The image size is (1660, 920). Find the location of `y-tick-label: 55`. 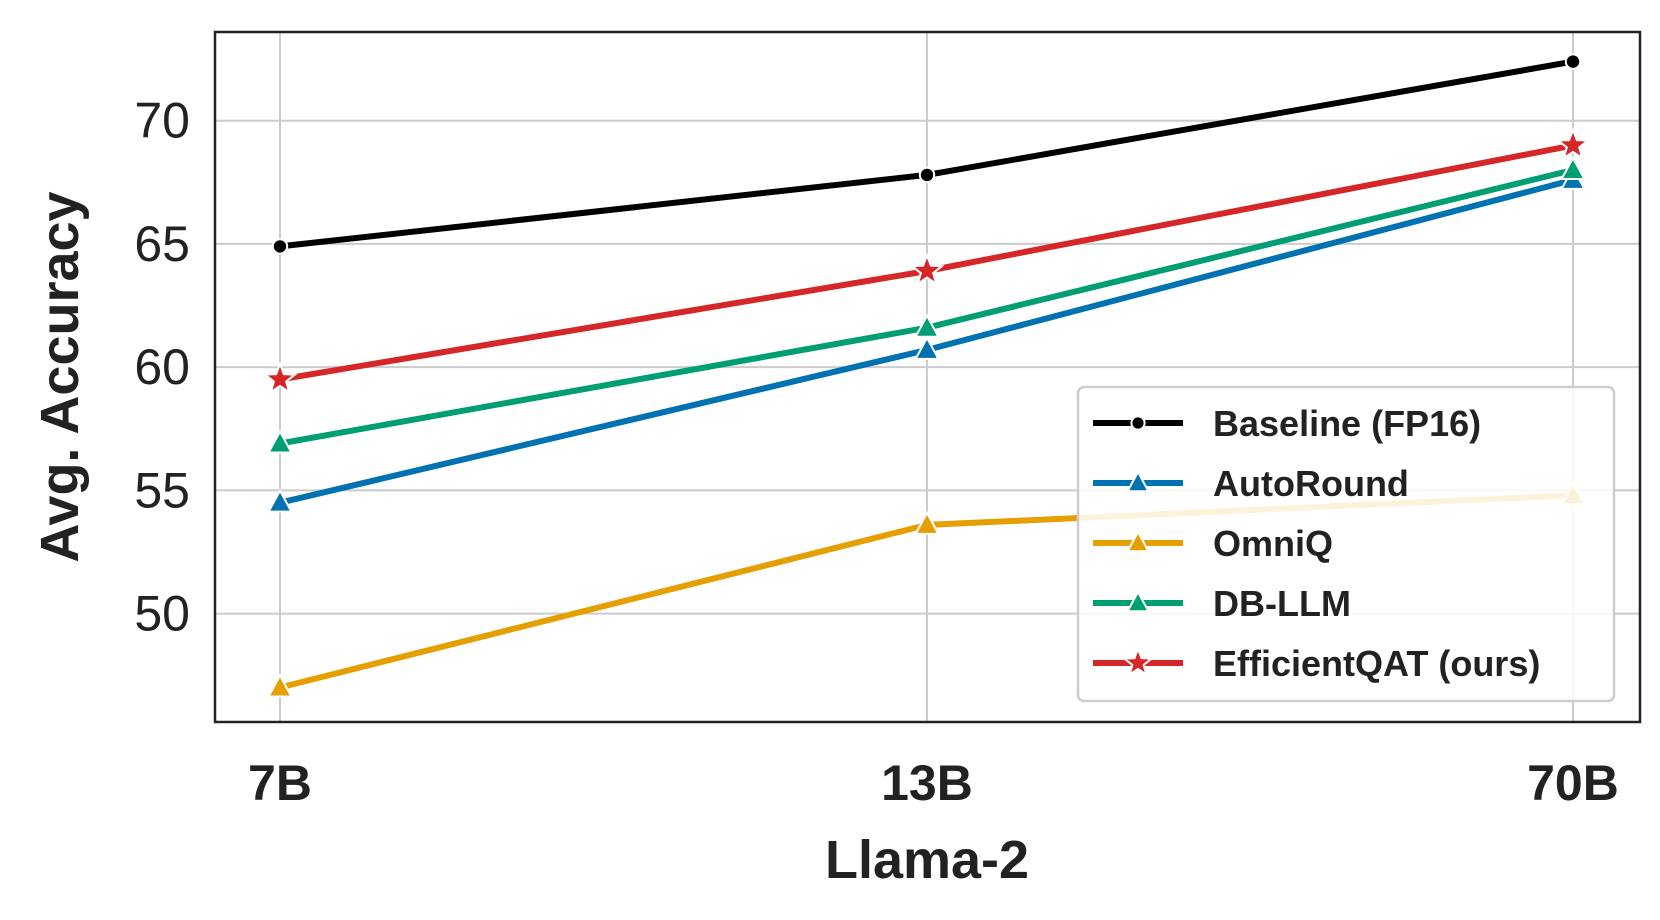

y-tick-label: 55 is located at coordinates (162, 490).